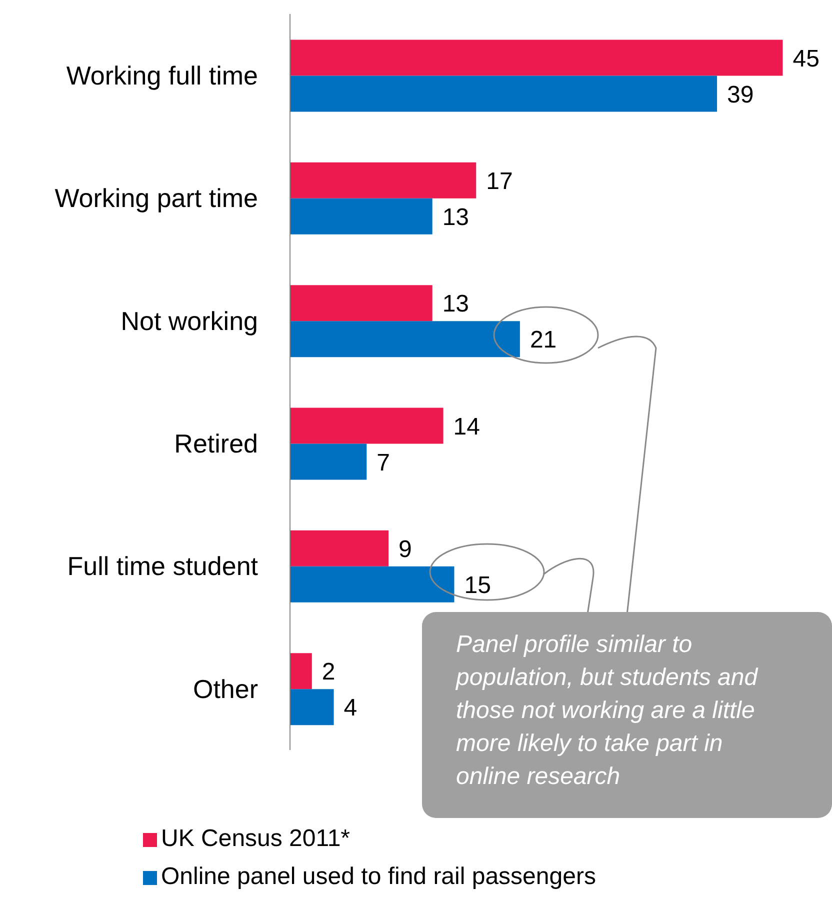  What do you see at coordinates (225, 689) in the screenshot?
I see `y-tick-label: Other` at bounding box center [225, 689].